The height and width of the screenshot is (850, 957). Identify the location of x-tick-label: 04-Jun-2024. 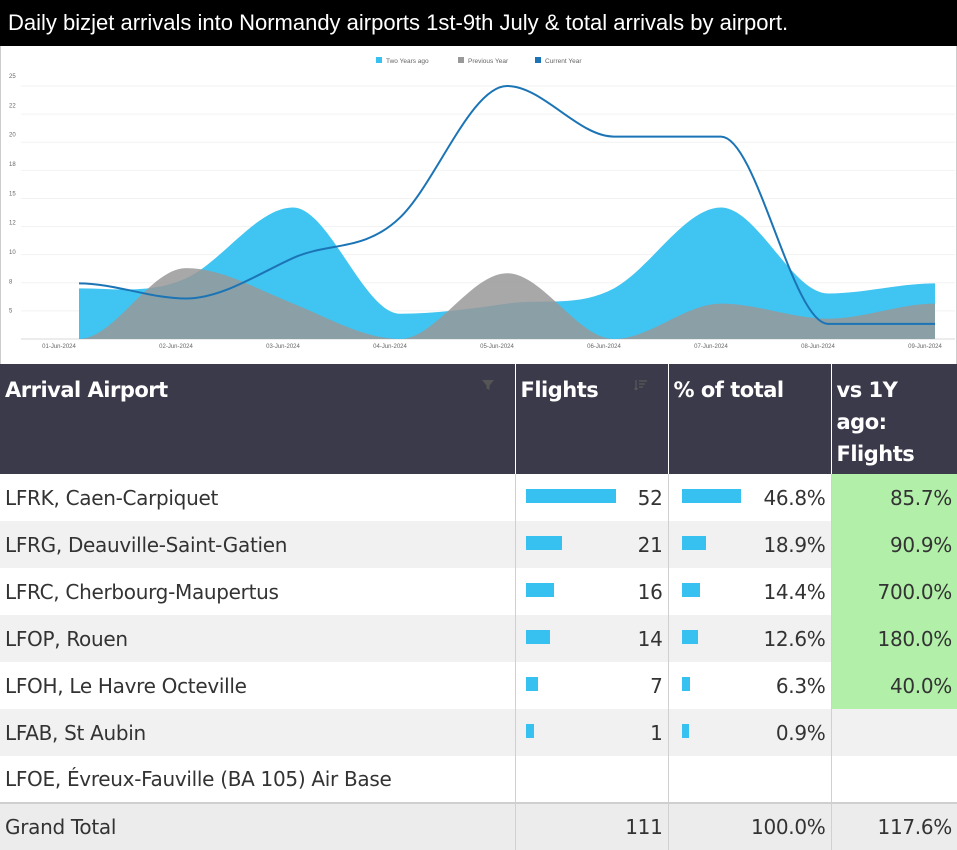
(390, 347).